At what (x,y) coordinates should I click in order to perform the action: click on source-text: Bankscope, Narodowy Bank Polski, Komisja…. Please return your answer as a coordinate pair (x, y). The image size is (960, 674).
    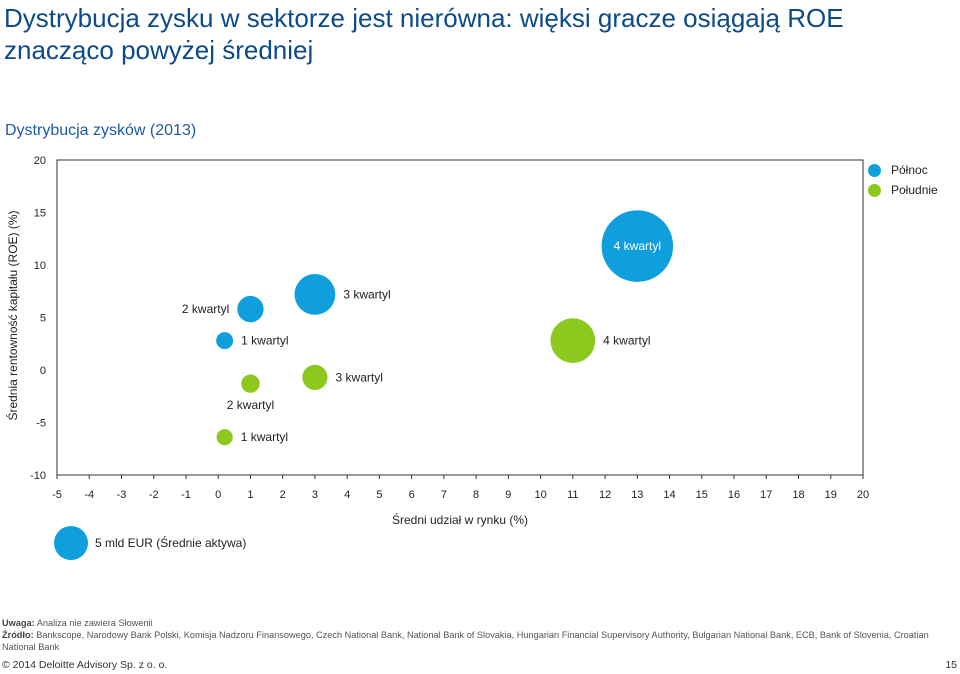
    Looking at the image, I should click on (465, 641).